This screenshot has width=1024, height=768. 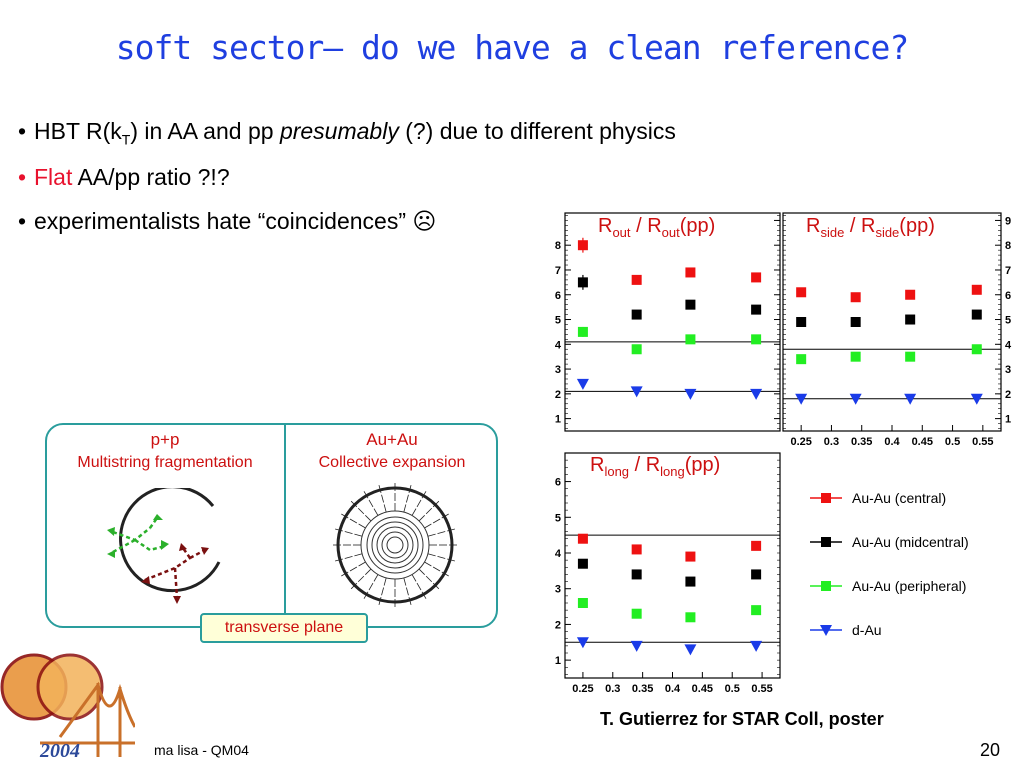 I want to click on x-tick-label: 0.5, so click(x=952, y=442).